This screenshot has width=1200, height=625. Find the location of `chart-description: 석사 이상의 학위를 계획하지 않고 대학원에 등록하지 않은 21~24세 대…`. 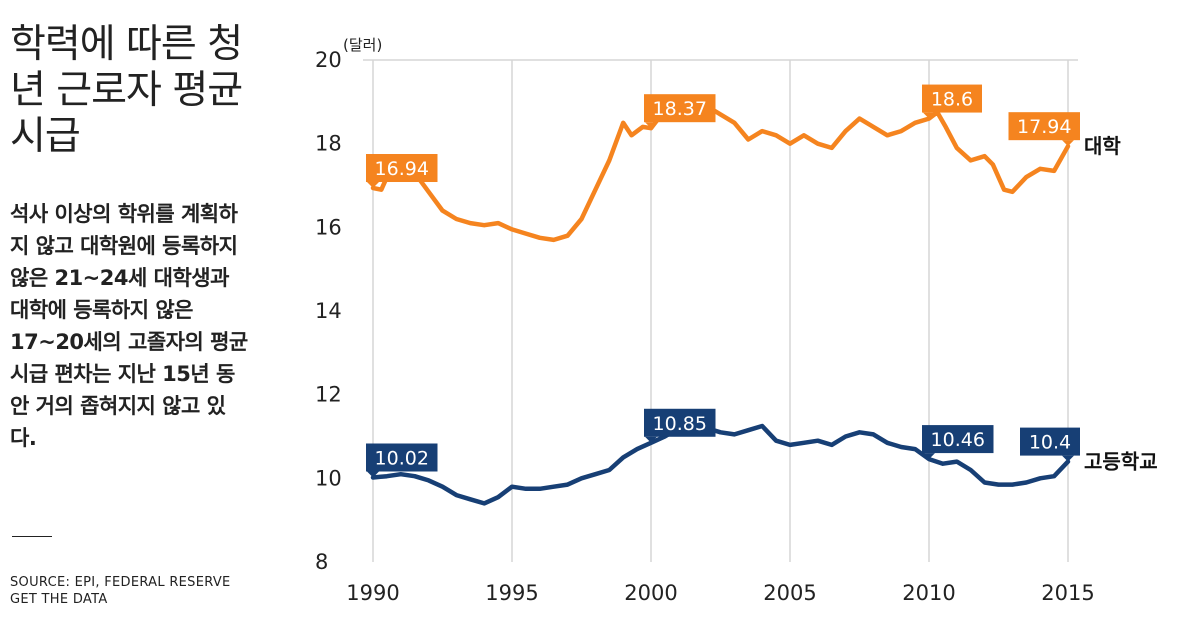

chart-description: 석사 이상의 학위를 계획하지 않고 대학원에 등록하지 않은 21~24세 대… is located at coordinates (129, 326).